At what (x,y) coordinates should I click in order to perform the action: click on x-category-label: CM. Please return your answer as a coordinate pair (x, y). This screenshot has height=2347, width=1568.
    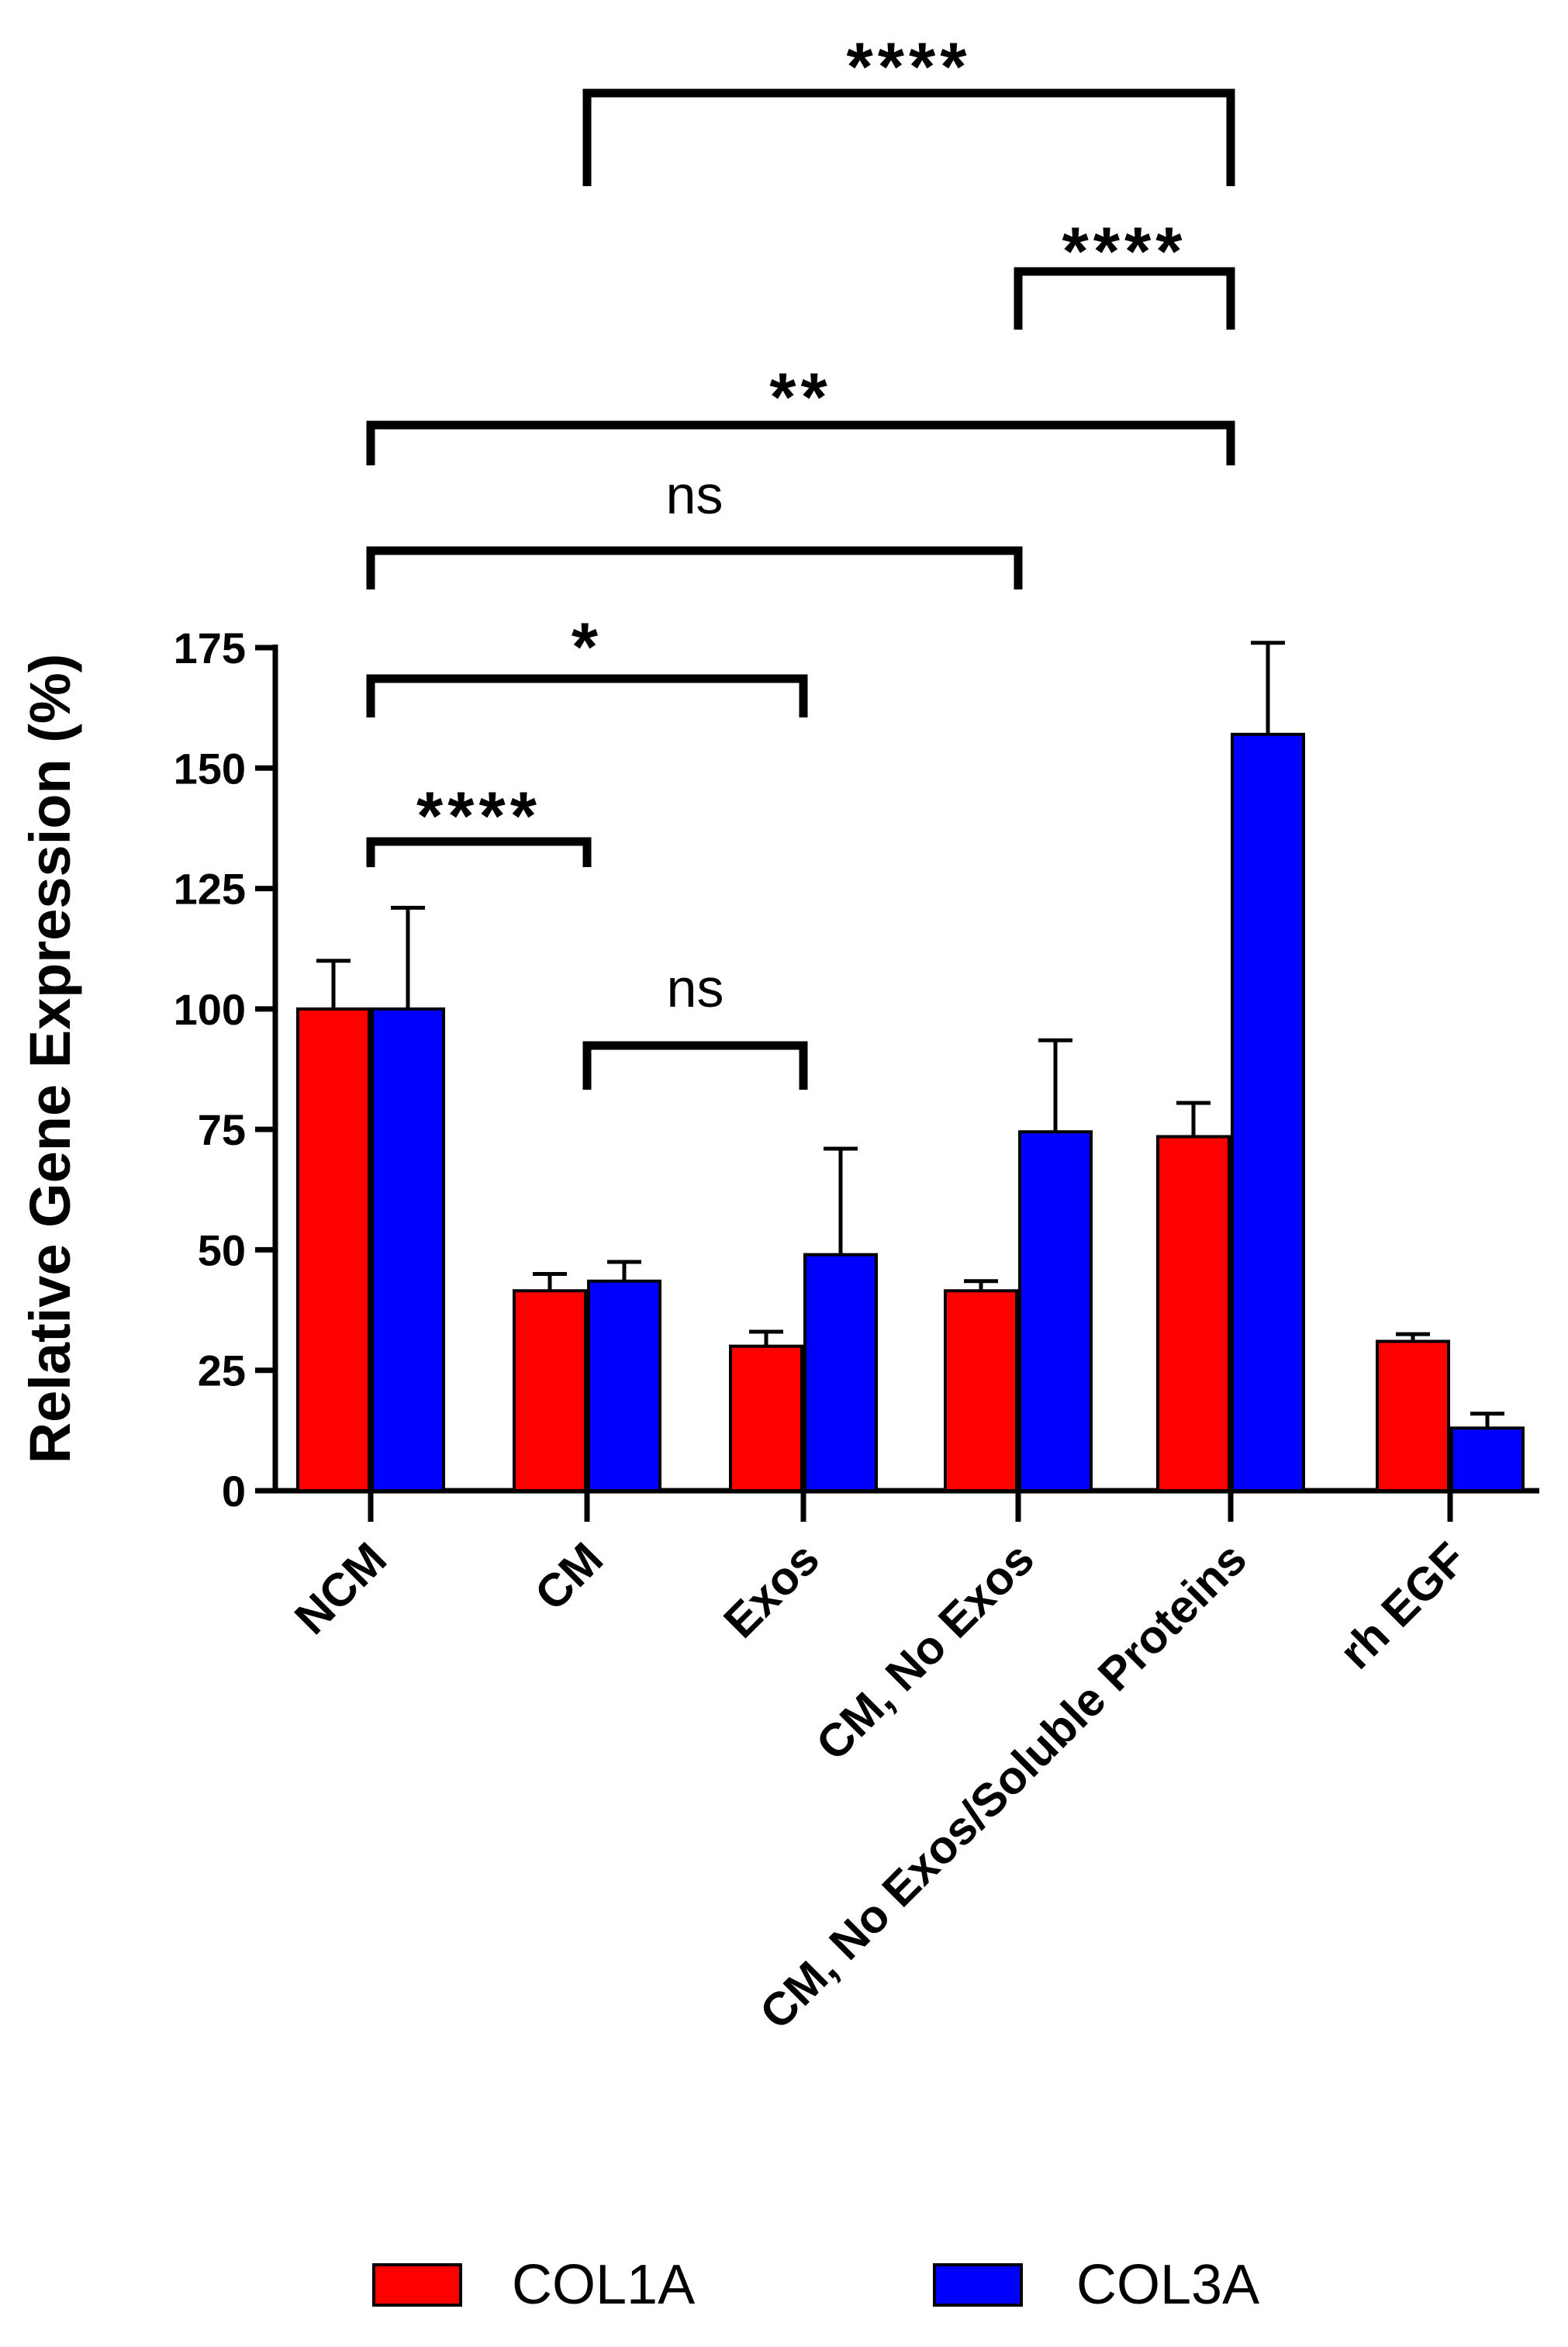
    Looking at the image, I should click on (569, 1577).